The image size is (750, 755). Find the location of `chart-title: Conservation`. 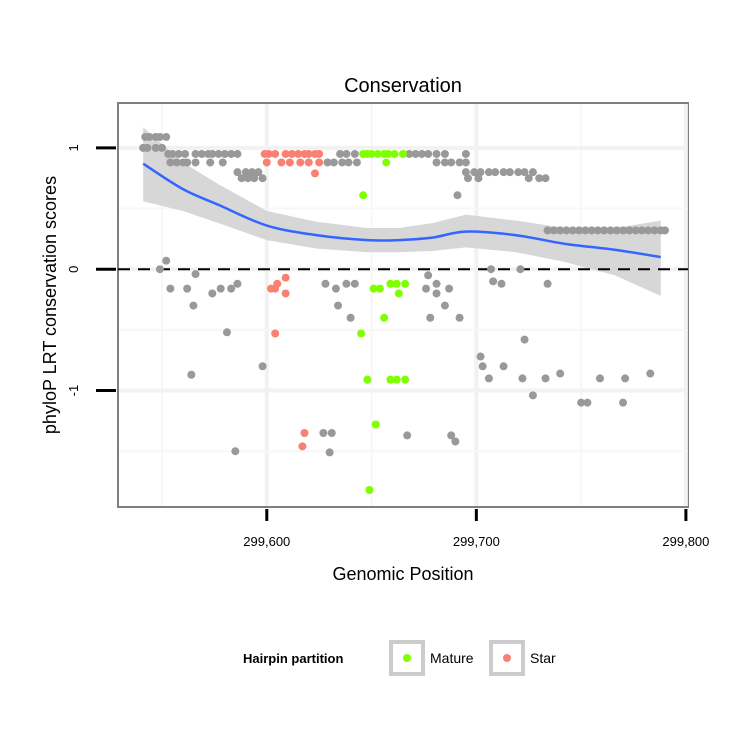

chart-title: Conservation is located at coordinates (403, 86).